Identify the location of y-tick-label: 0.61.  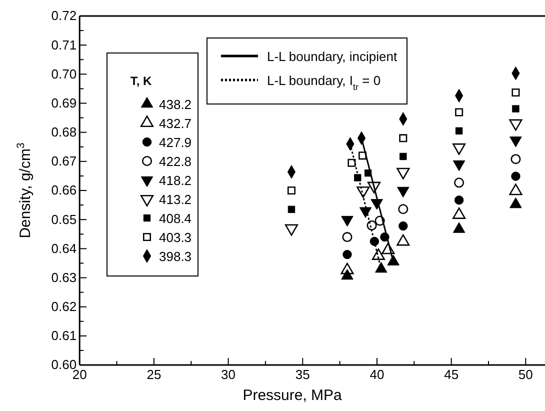
(64, 336).